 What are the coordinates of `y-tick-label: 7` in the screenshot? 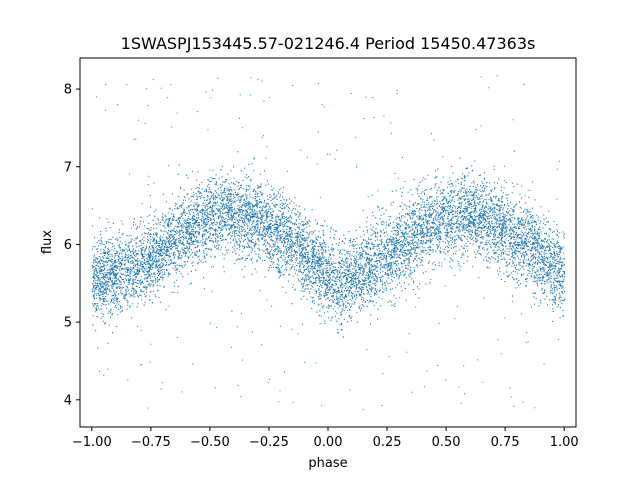 It's located at (68, 167).